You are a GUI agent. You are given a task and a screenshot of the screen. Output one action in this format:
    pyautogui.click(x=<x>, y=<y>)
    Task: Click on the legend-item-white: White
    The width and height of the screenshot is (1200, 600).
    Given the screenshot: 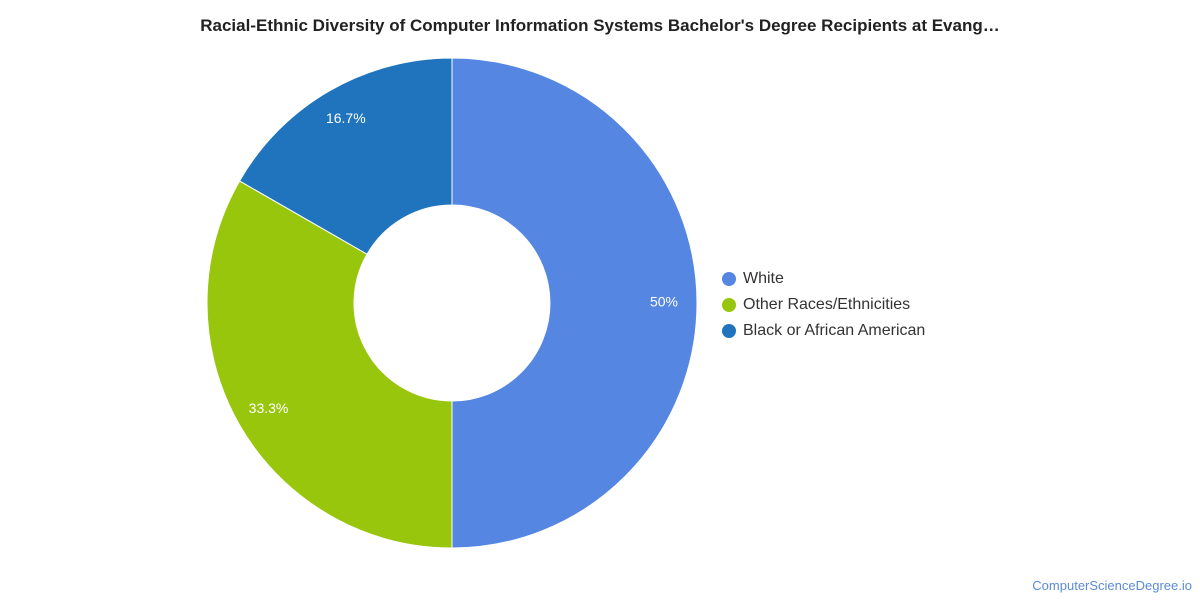 What is the action you would take?
    pyautogui.click(x=823, y=279)
    